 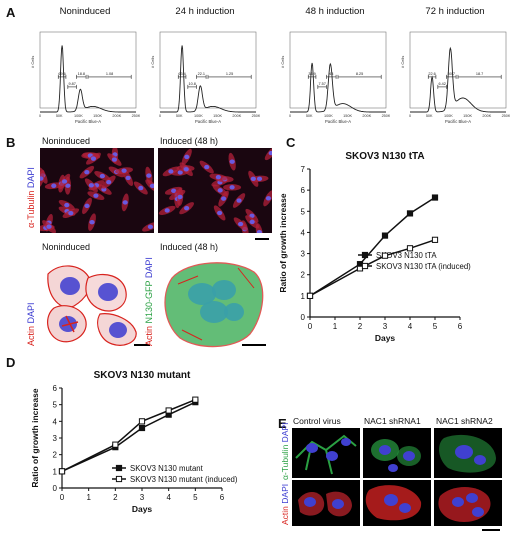 What do you see at coordinates (310, 326) in the screenshot?
I see `chart-c-x-tick-label: 0` at bounding box center [310, 326].